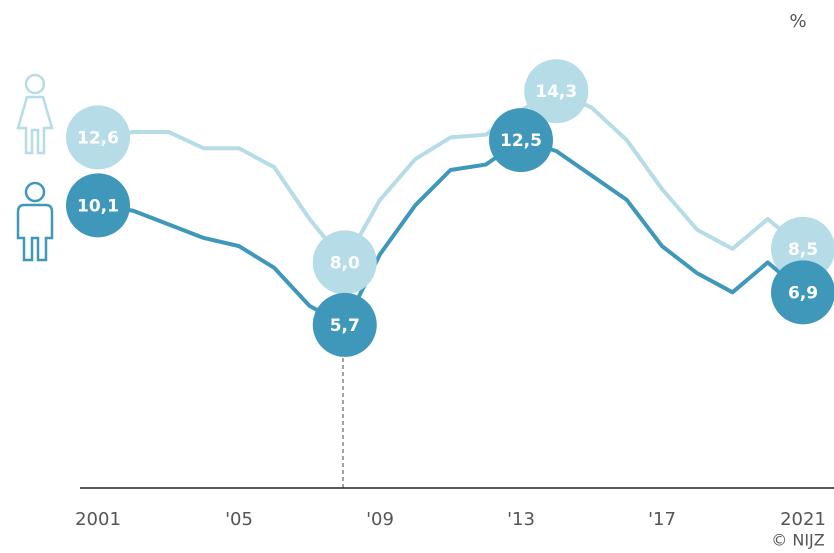 The height and width of the screenshot is (553, 834). I want to click on value-label: 6,9, so click(803, 293).